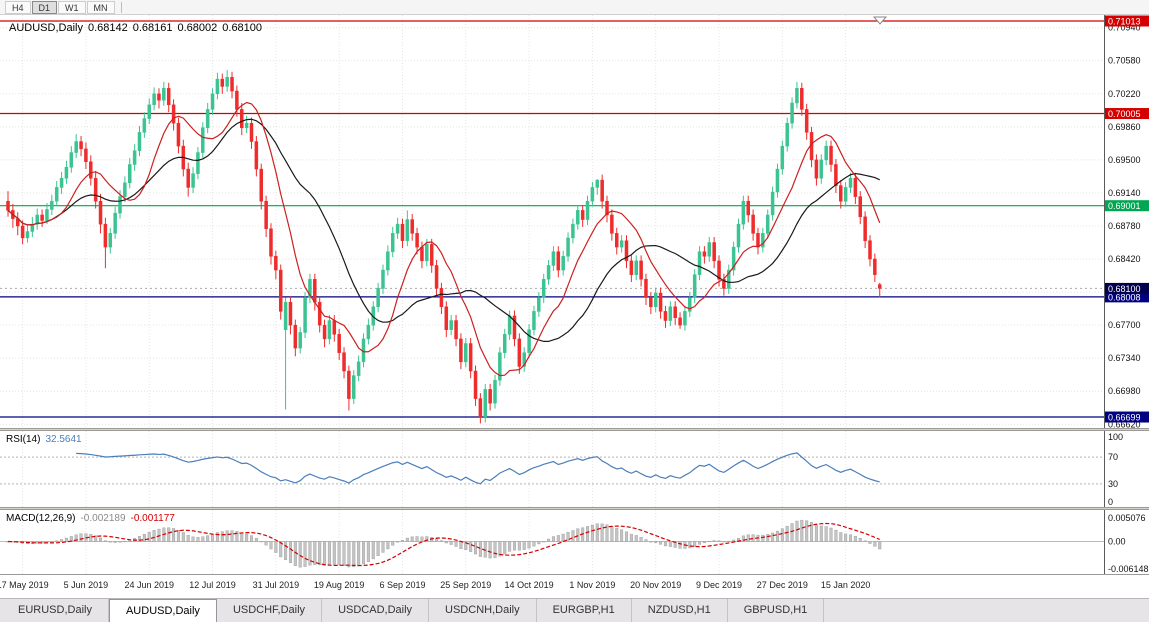 The image size is (1149, 622). I want to click on symbol-tab-audusd: AUDUSD,Daily, so click(162, 610).